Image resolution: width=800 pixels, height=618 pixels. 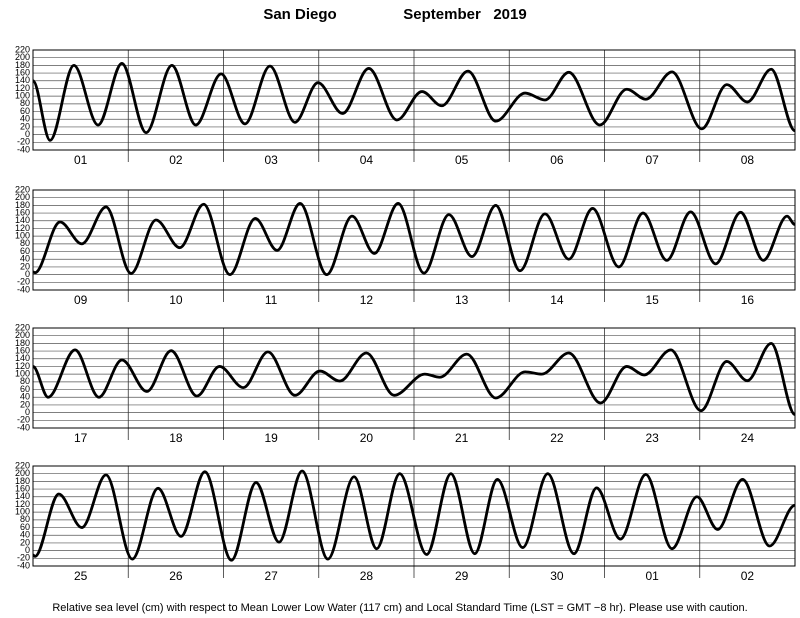 What do you see at coordinates (367, 576) in the screenshot?
I see `day-label: 28` at bounding box center [367, 576].